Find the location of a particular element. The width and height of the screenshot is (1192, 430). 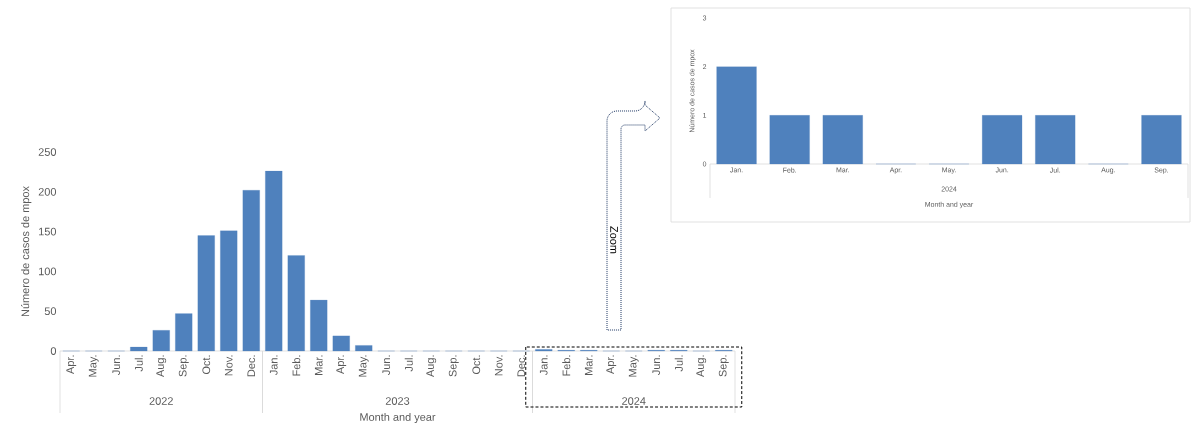

y-tick-label: 0 is located at coordinates (53, 351).